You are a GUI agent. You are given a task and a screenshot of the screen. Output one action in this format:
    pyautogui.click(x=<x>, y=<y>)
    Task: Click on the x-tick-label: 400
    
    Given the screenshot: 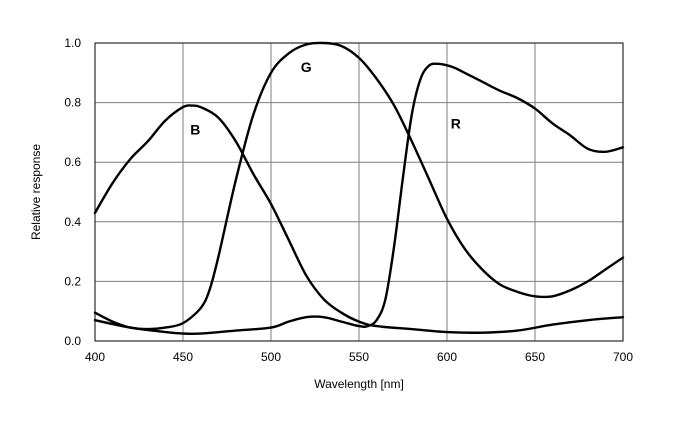 What is the action you would take?
    pyautogui.click(x=95, y=357)
    